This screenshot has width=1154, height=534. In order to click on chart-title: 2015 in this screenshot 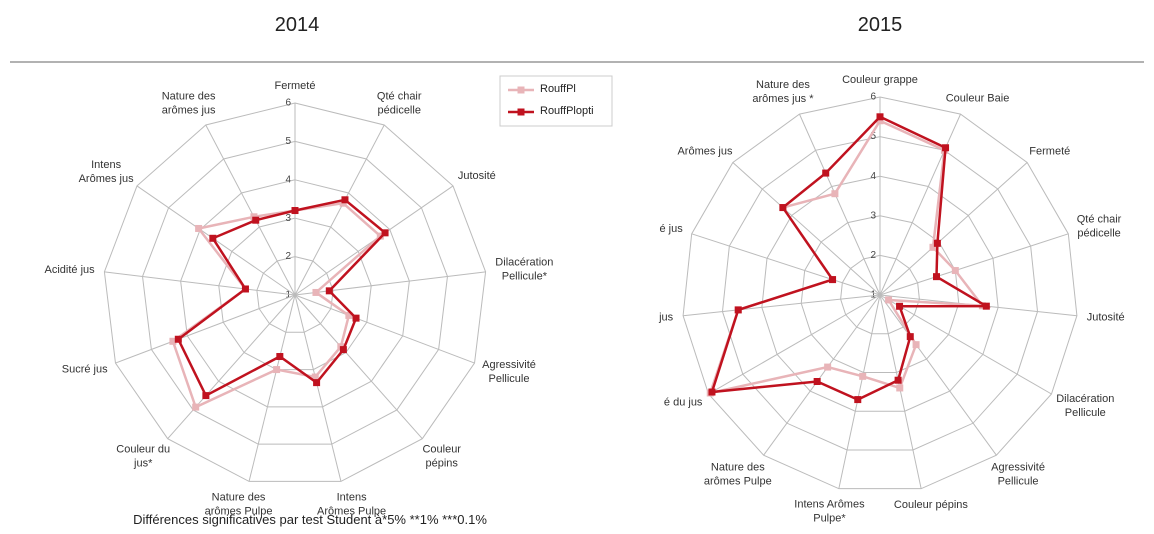, I will do `click(880, 25)`.